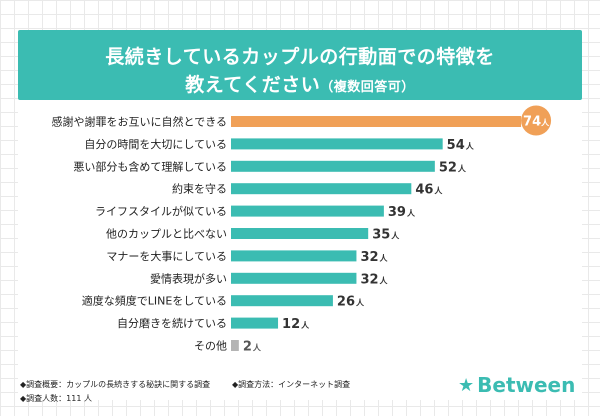  I want to click on category-label: 感謝や謝罪をお互いに自然とできる, so click(139, 122).